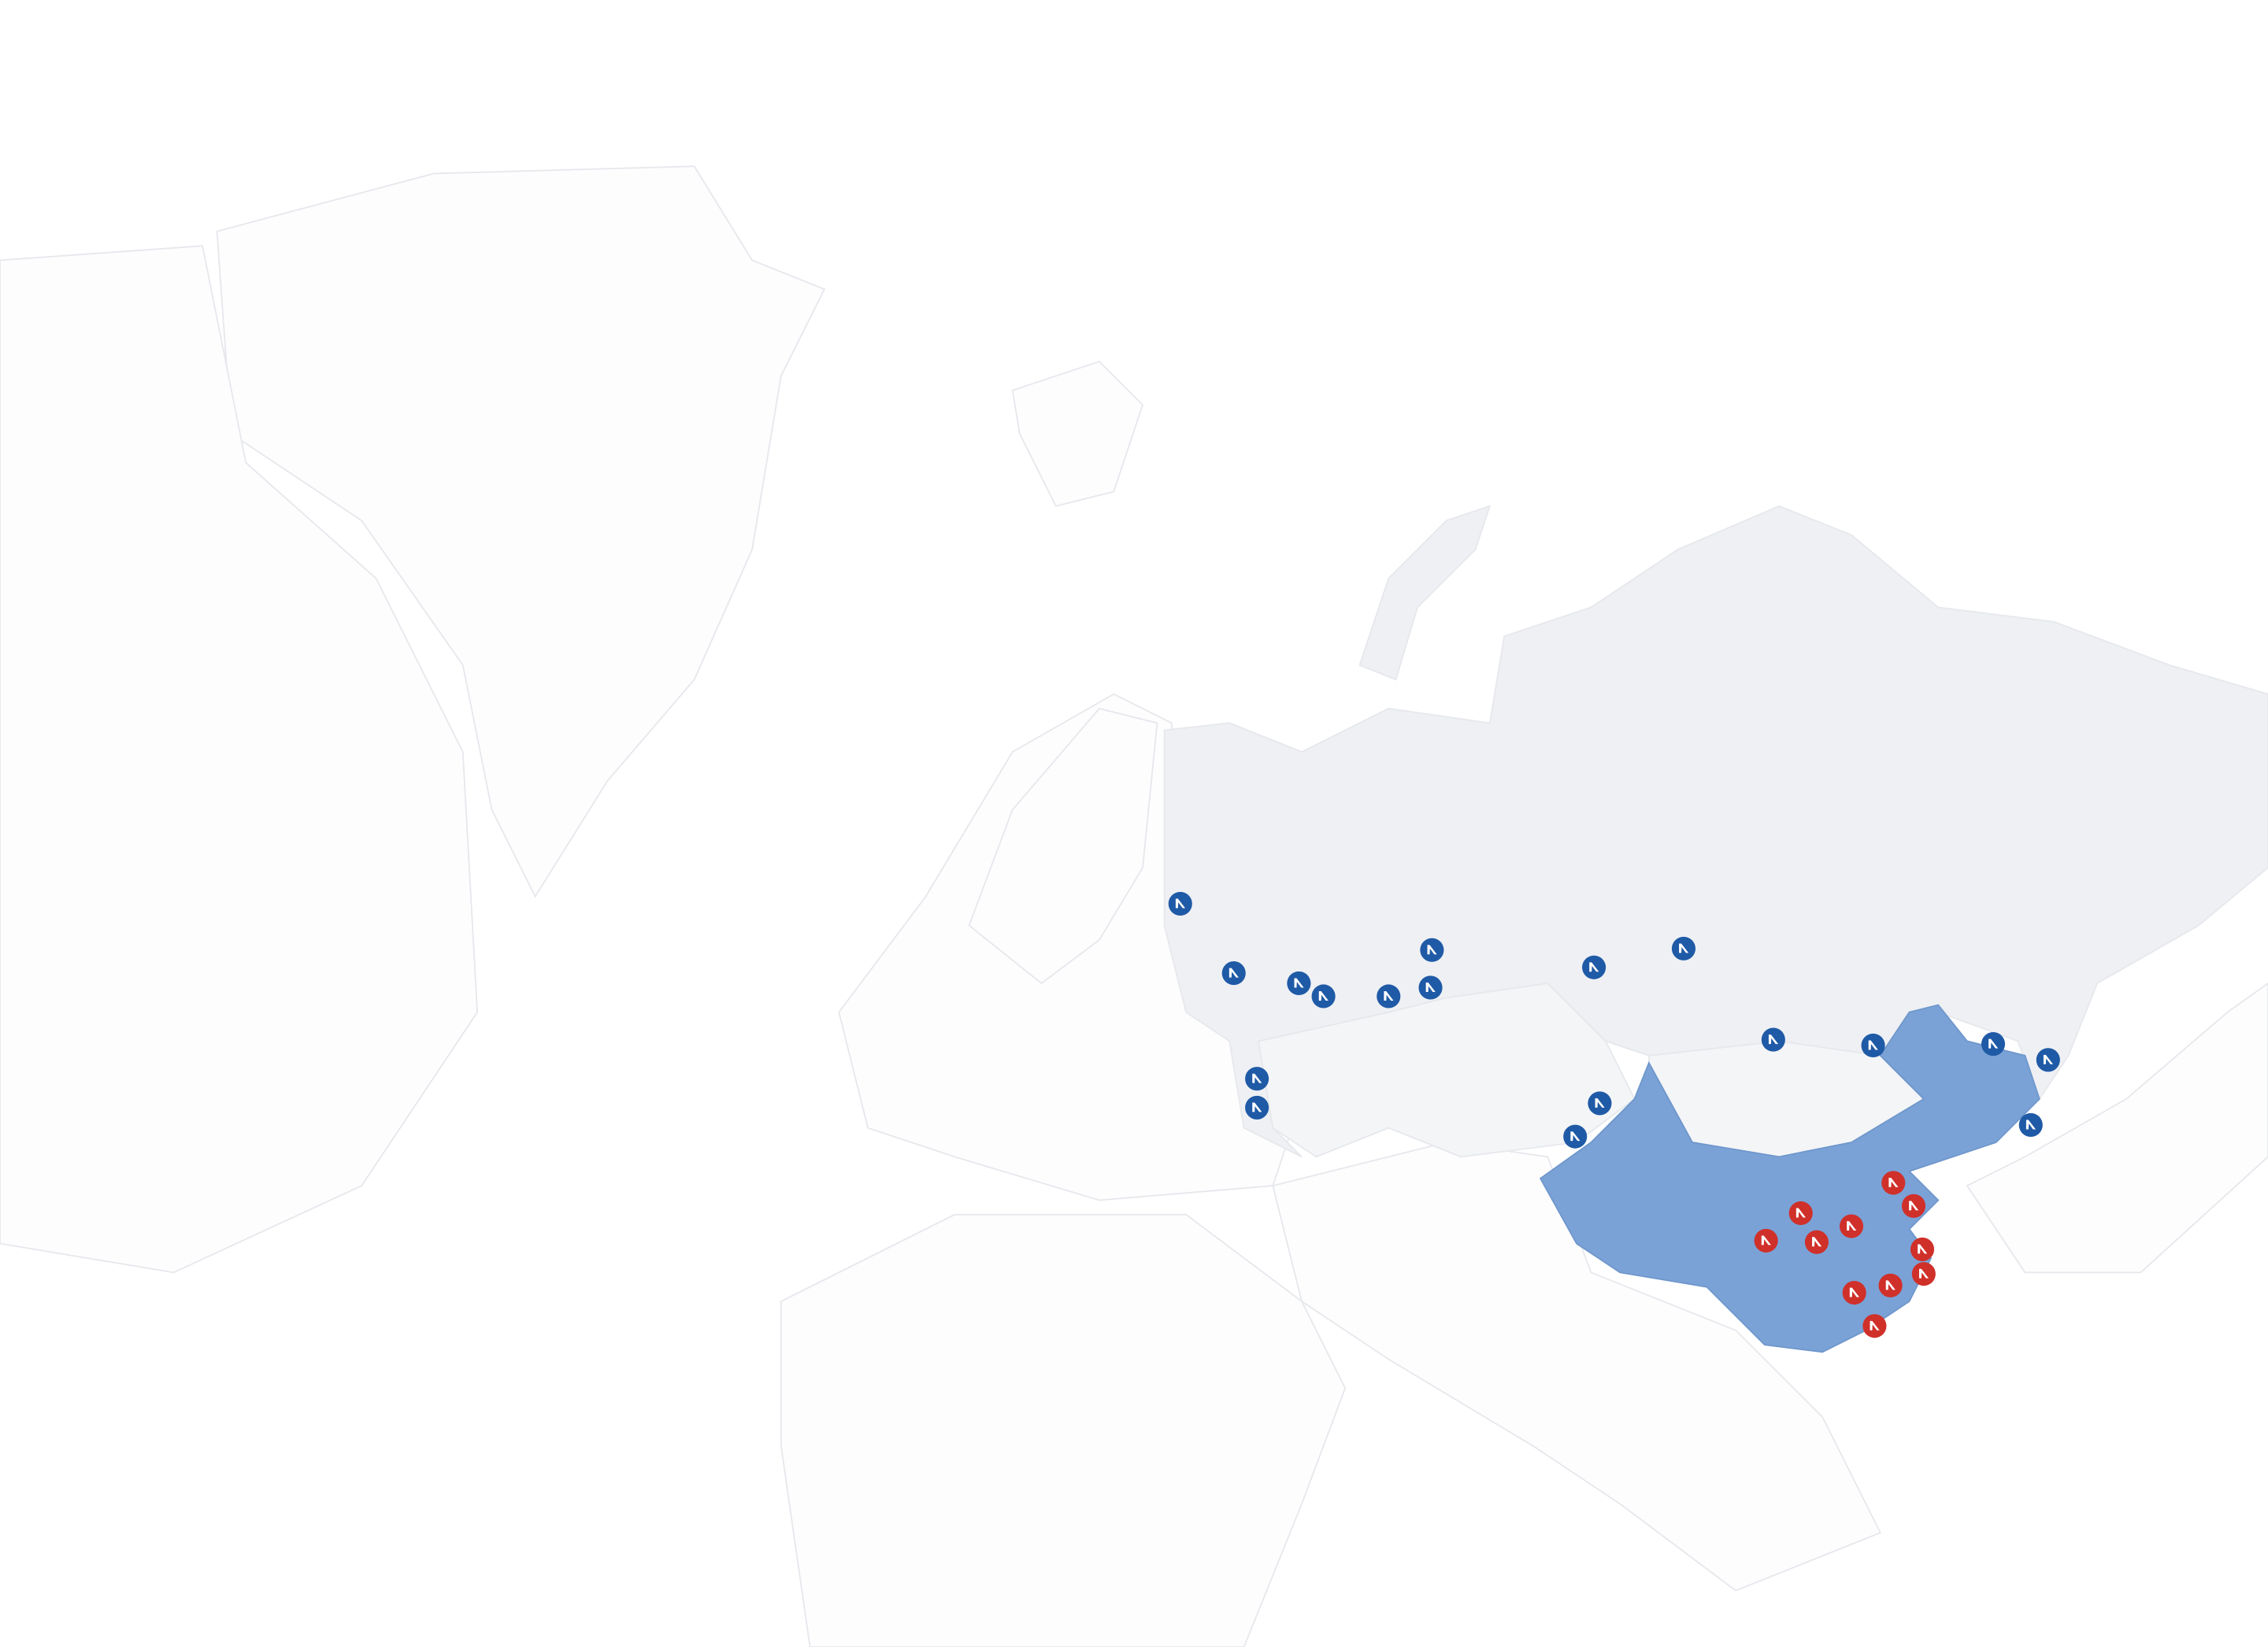  I want to click on region-africa, so click(1063, 1430).